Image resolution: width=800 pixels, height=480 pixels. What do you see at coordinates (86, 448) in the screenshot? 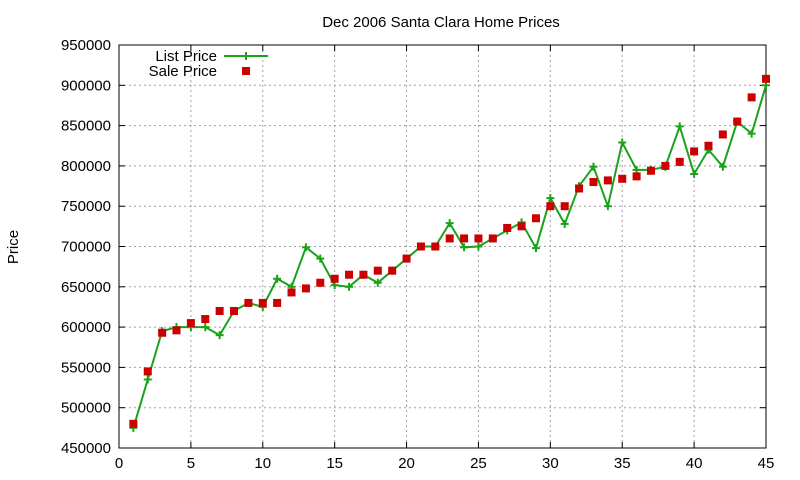
I see `y-tick-label: 450000` at bounding box center [86, 448].